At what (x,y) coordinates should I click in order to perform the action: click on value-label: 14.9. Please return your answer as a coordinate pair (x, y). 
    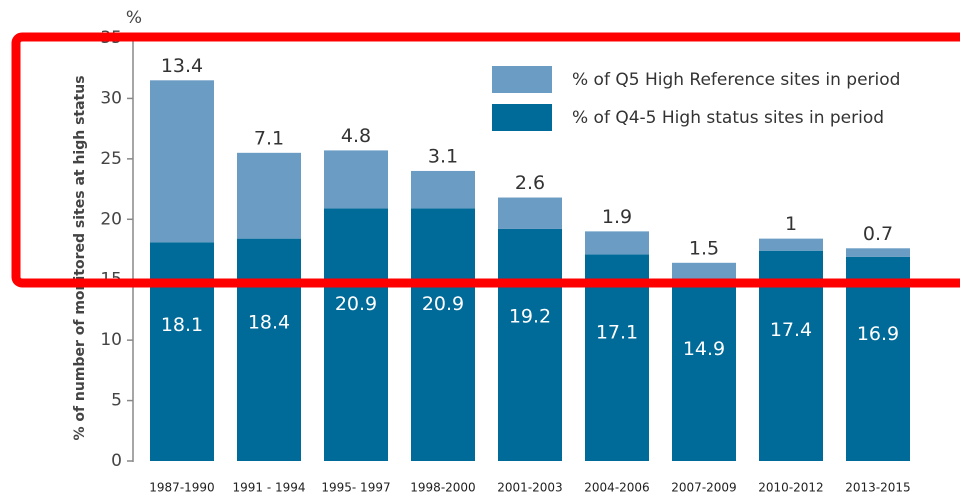
    Looking at the image, I should click on (704, 349).